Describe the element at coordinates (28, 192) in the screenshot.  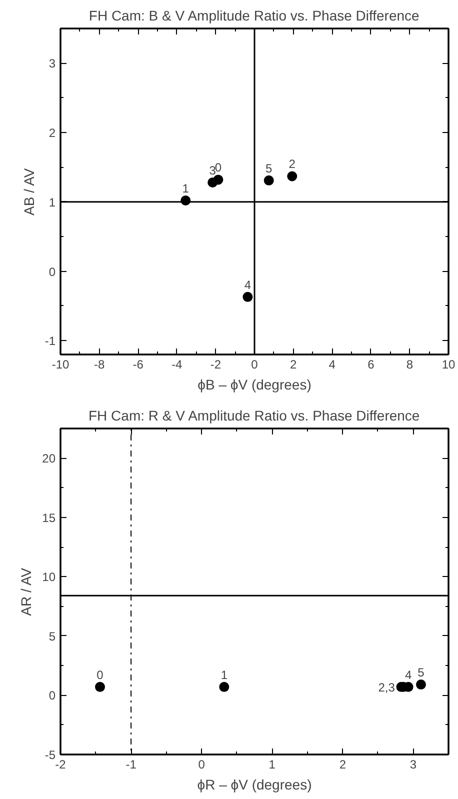
I see `y-axis-title: AB / AV` at that location.